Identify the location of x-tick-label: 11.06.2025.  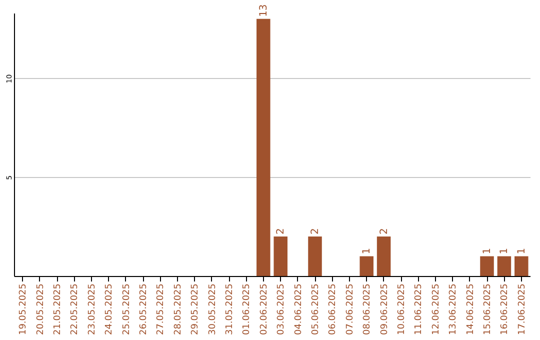
(419, 310).